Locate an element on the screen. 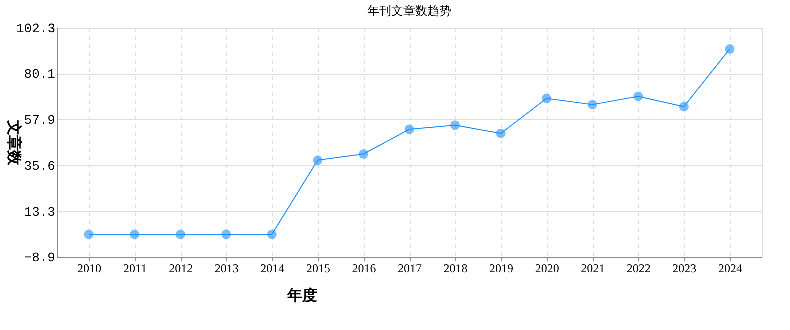 The image size is (790, 330). x-tick-label: 2023 is located at coordinates (684, 269).